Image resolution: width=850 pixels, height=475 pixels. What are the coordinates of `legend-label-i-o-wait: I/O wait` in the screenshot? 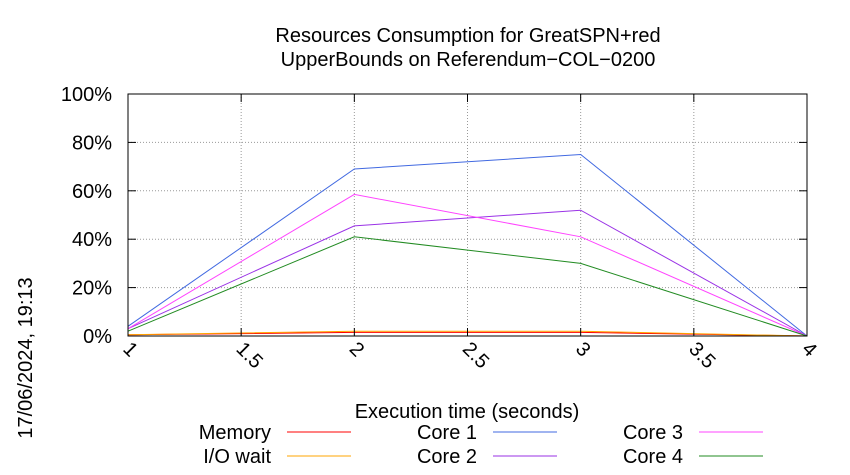 It's located at (237, 457).